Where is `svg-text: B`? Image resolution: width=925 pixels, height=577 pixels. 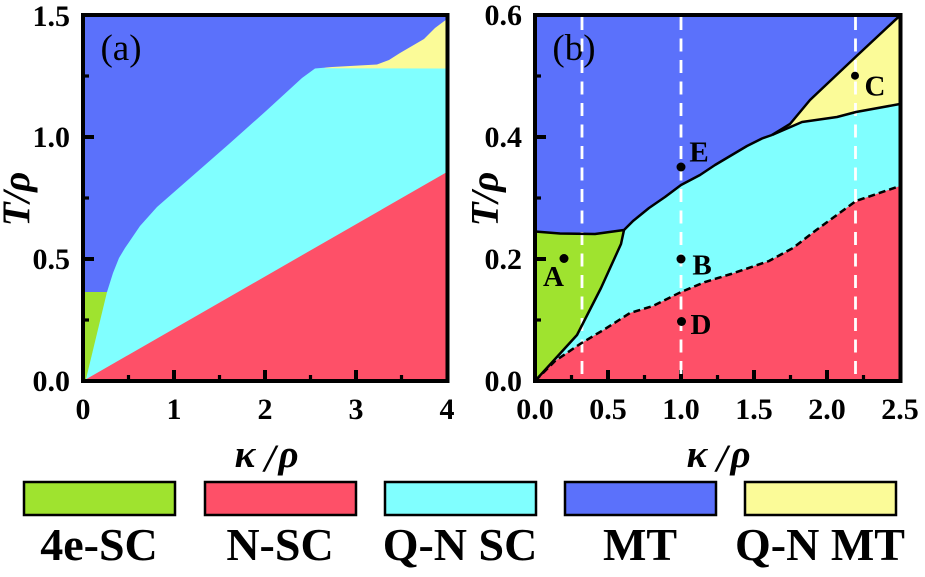 svg-text: B is located at coordinates (701, 266).